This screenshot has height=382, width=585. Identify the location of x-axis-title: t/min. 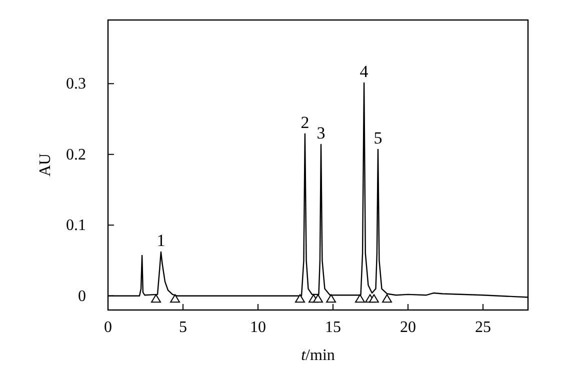
(318, 355).